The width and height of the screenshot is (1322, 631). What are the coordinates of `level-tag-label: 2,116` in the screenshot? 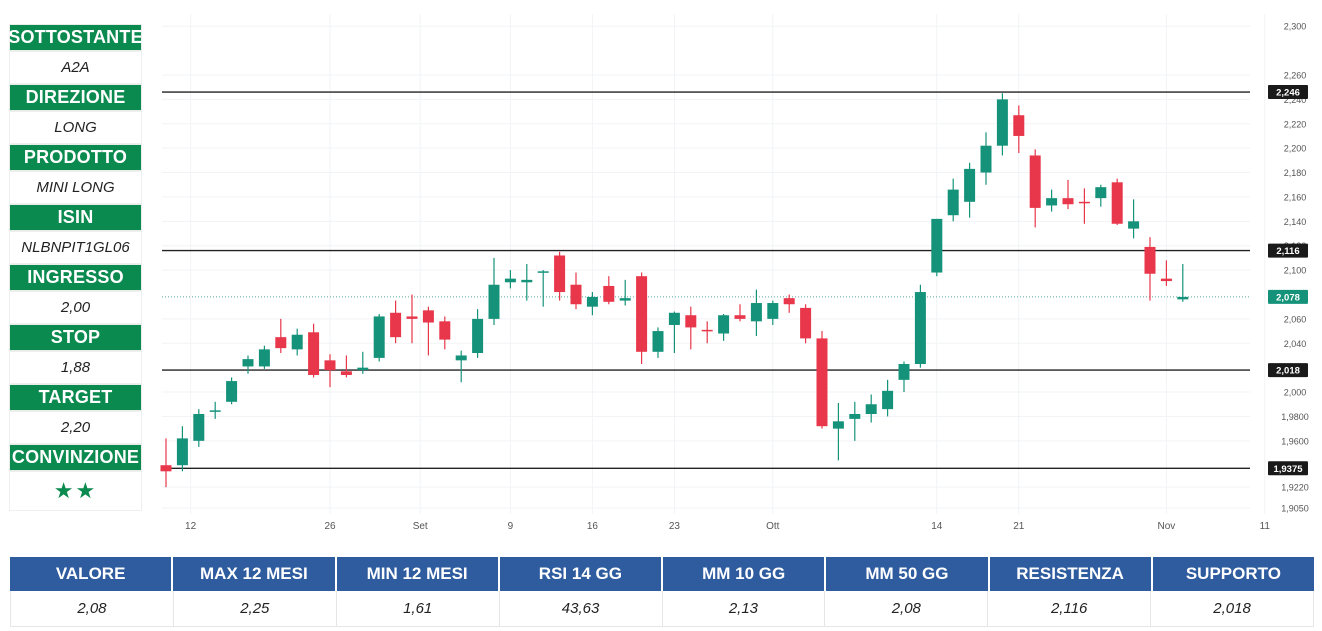 It's located at (1287, 251).